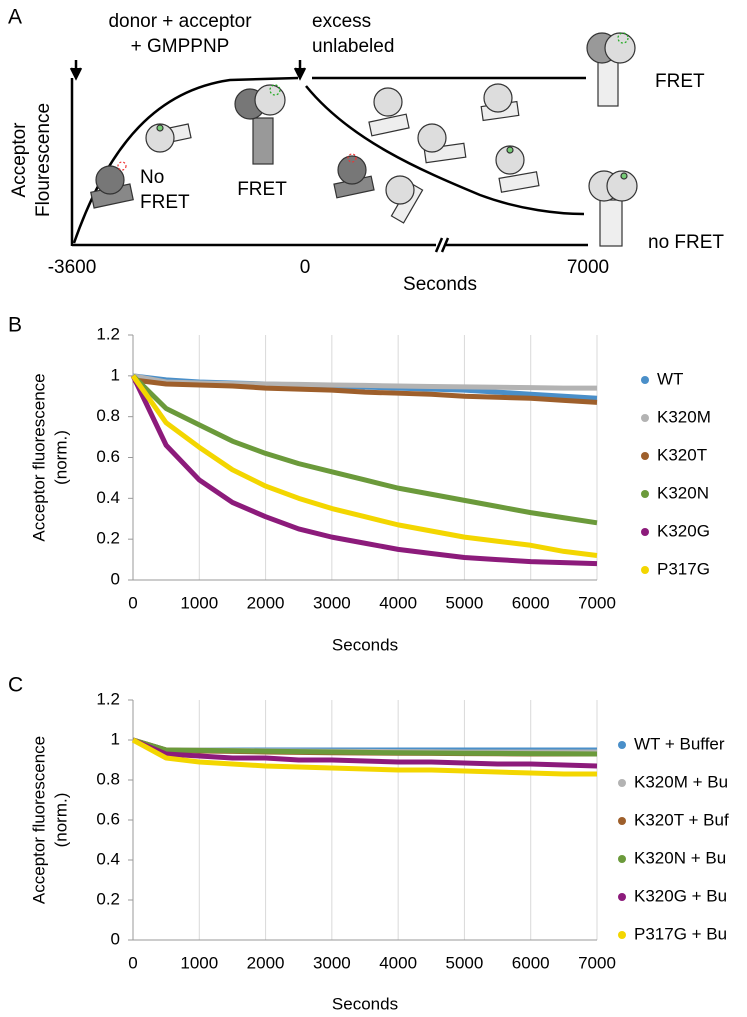 This screenshot has height=1017, width=747. What do you see at coordinates (180, 46) in the screenshot?
I see `annotation: + GMPPNP` at bounding box center [180, 46].